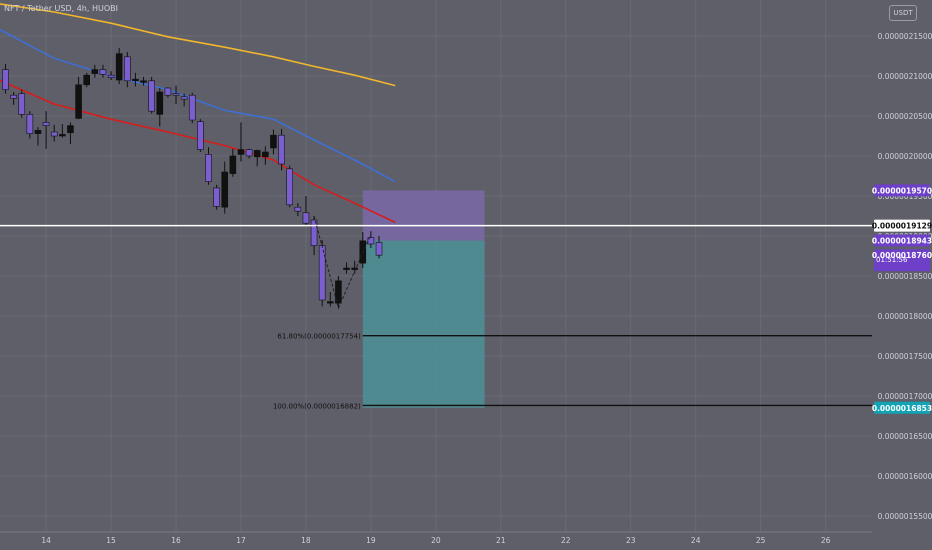 The width and height of the screenshot is (932, 550). Describe the element at coordinates (761, 540) in the screenshot. I see `x-tick-label: 25` at that location.